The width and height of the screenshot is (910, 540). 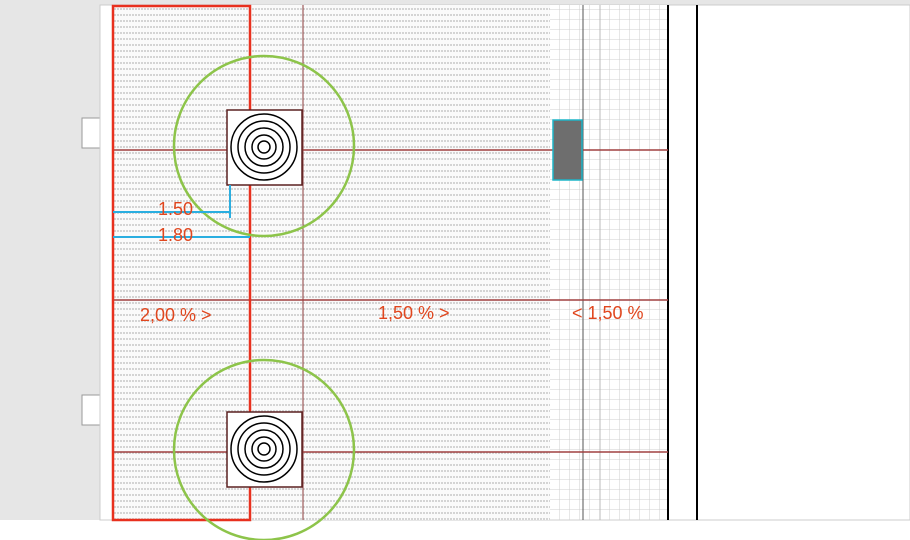 I want to click on slope: 2,00 % >, so click(x=176, y=315).